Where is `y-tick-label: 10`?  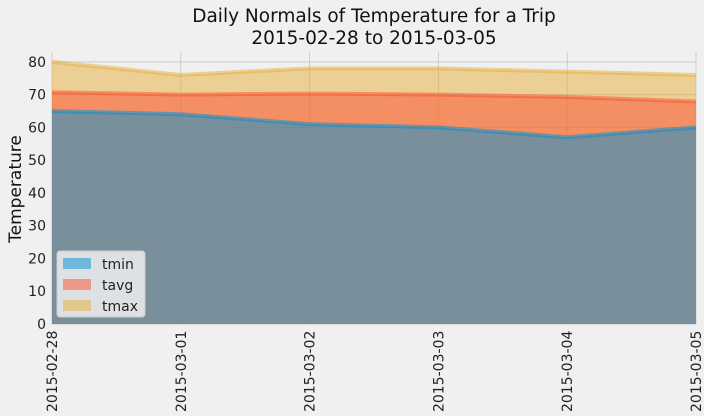
y-tick-label: 10 is located at coordinates (37, 292).